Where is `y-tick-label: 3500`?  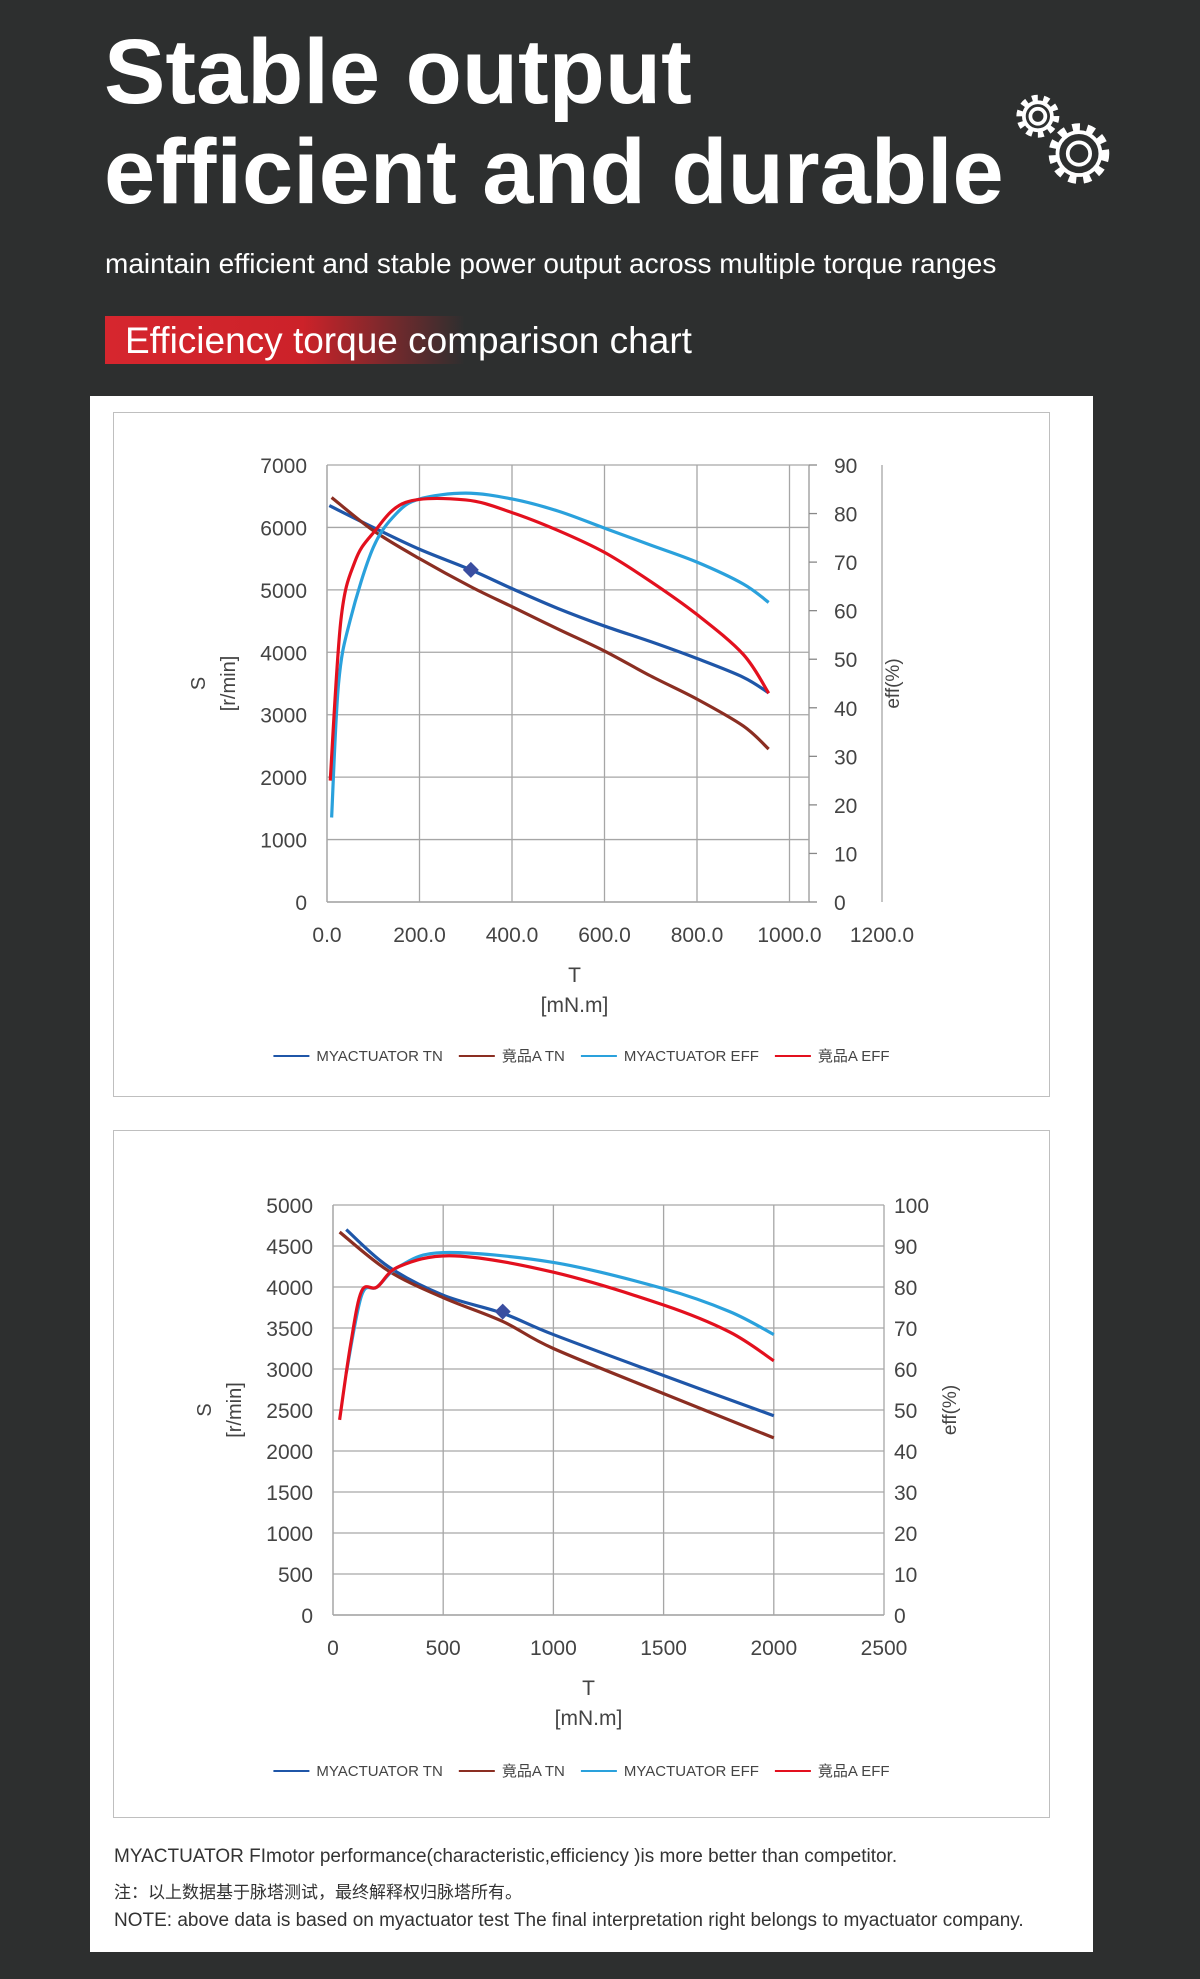
y-tick-label: 3500 is located at coordinates (289, 1329).